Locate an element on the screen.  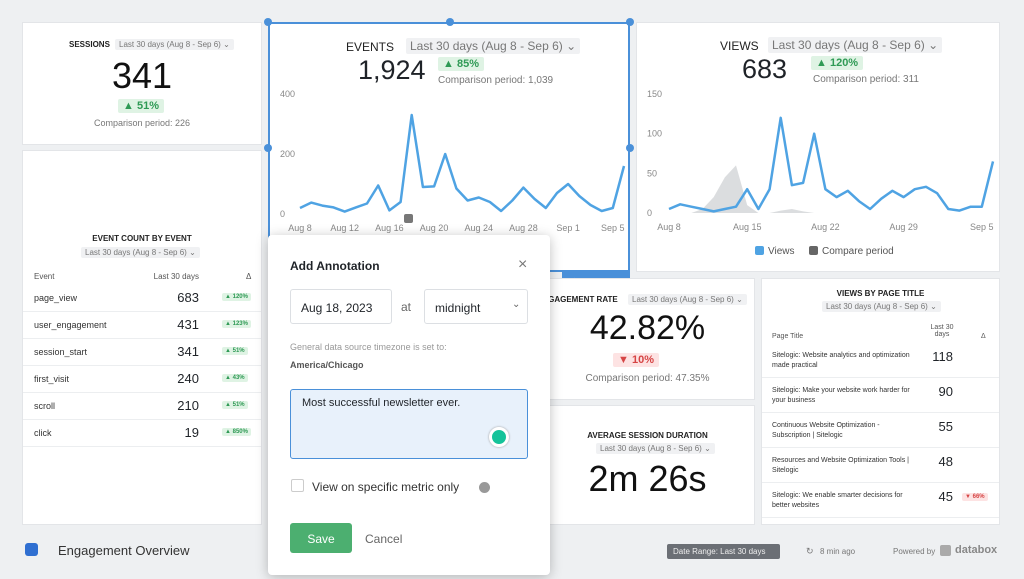
date-range-button: Date Range: Last 30 days is located at coordinates (723, 551).